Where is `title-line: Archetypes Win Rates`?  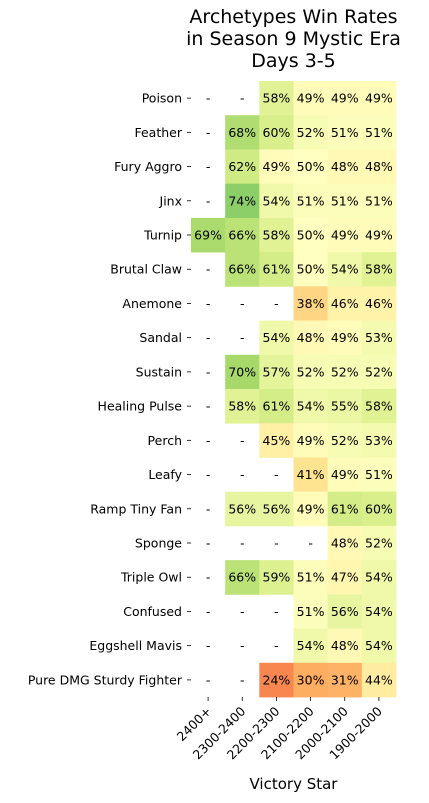 title-line: Archetypes Win Rates is located at coordinates (293, 17).